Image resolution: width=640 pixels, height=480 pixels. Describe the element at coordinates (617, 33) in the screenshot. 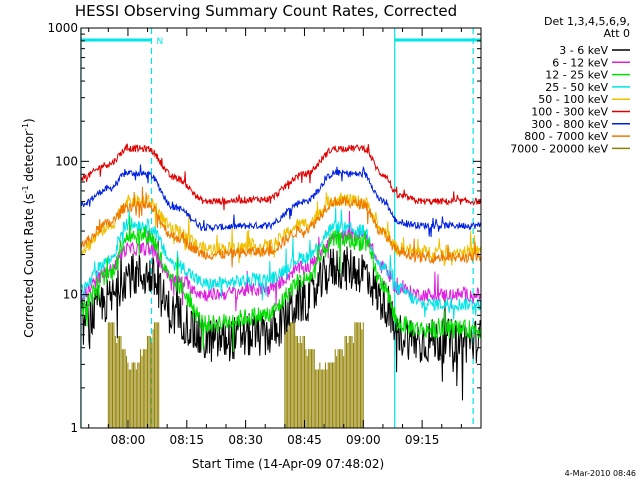

I see `legend-header-attenuator: Att 0` at that location.